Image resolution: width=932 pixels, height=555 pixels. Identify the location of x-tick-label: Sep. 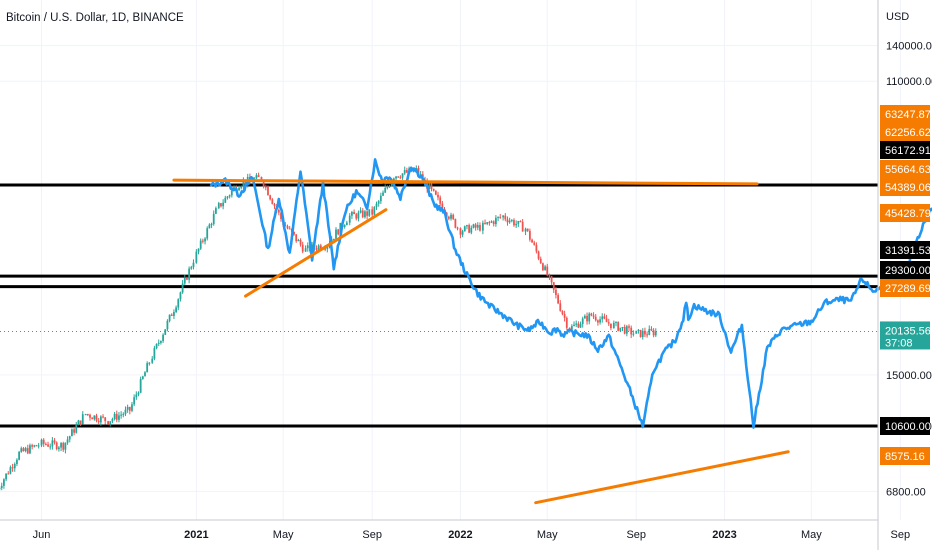
(901, 535).